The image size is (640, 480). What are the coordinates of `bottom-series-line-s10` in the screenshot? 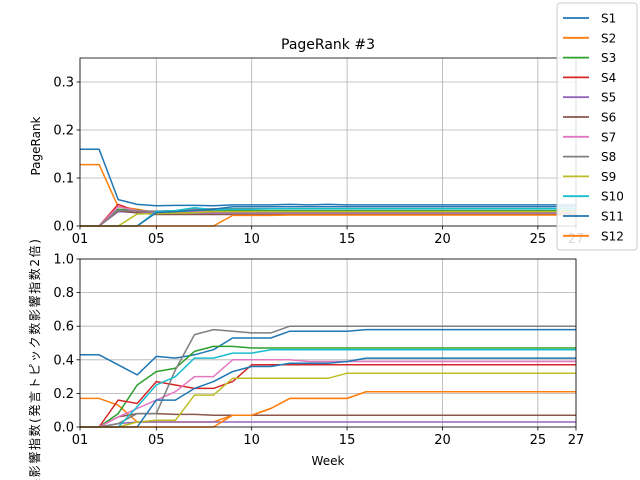 It's located at (328, 388).